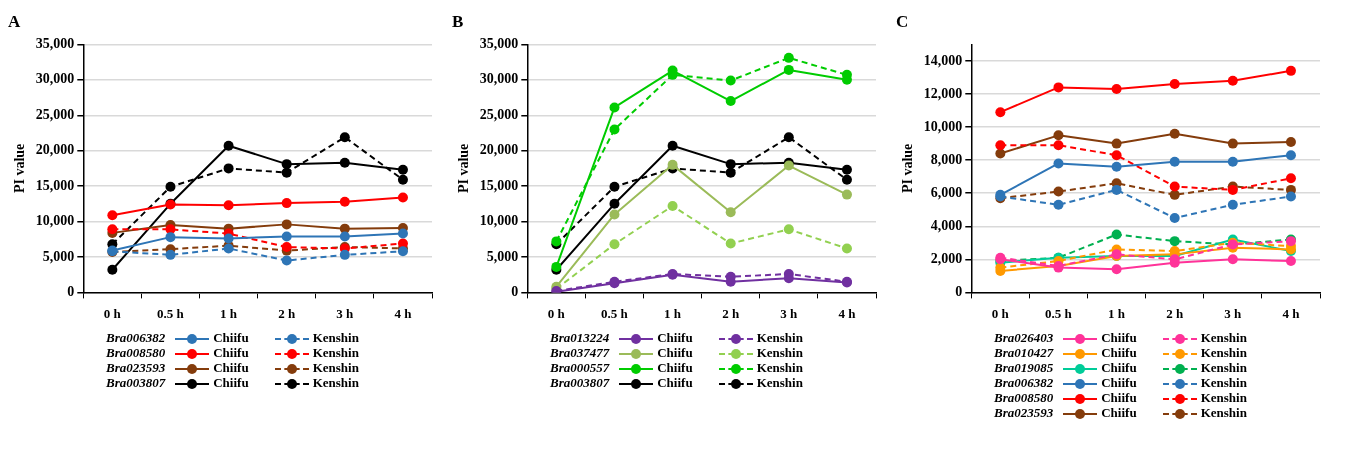 The height and width of the screenshot is (455, 1348). I want to click on y-tick-label: 14,000, so click(943, 60).